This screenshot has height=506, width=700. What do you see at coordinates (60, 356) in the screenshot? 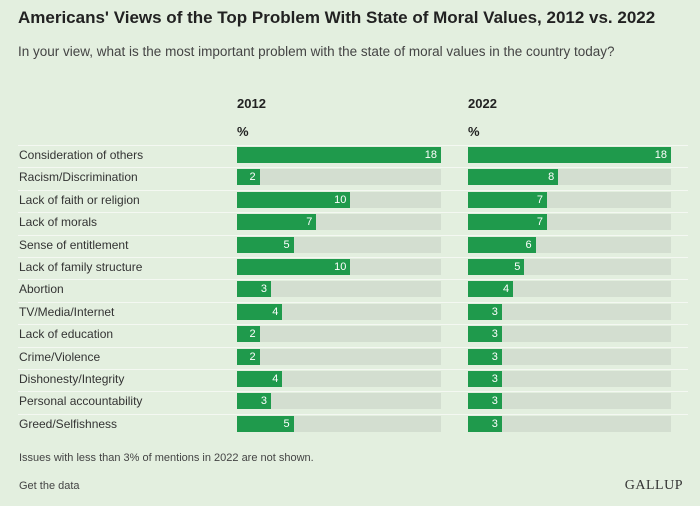
I see `category-label: Crime/Violence` at bounding box center [60, 356].